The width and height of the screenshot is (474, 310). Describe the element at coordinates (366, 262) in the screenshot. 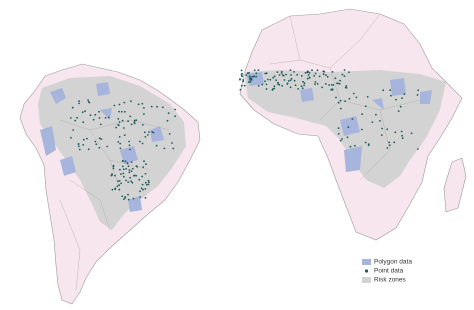

I see `legend-swatch` at that location.